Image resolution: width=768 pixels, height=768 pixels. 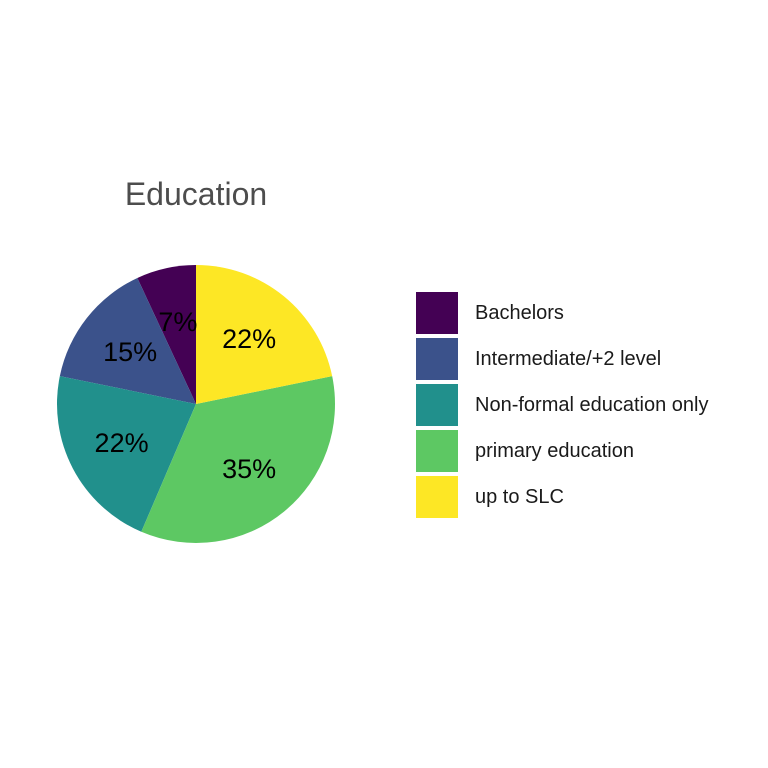 I want to click on legend-label: Intermediate/+2 level, so click(x=568, y=358).